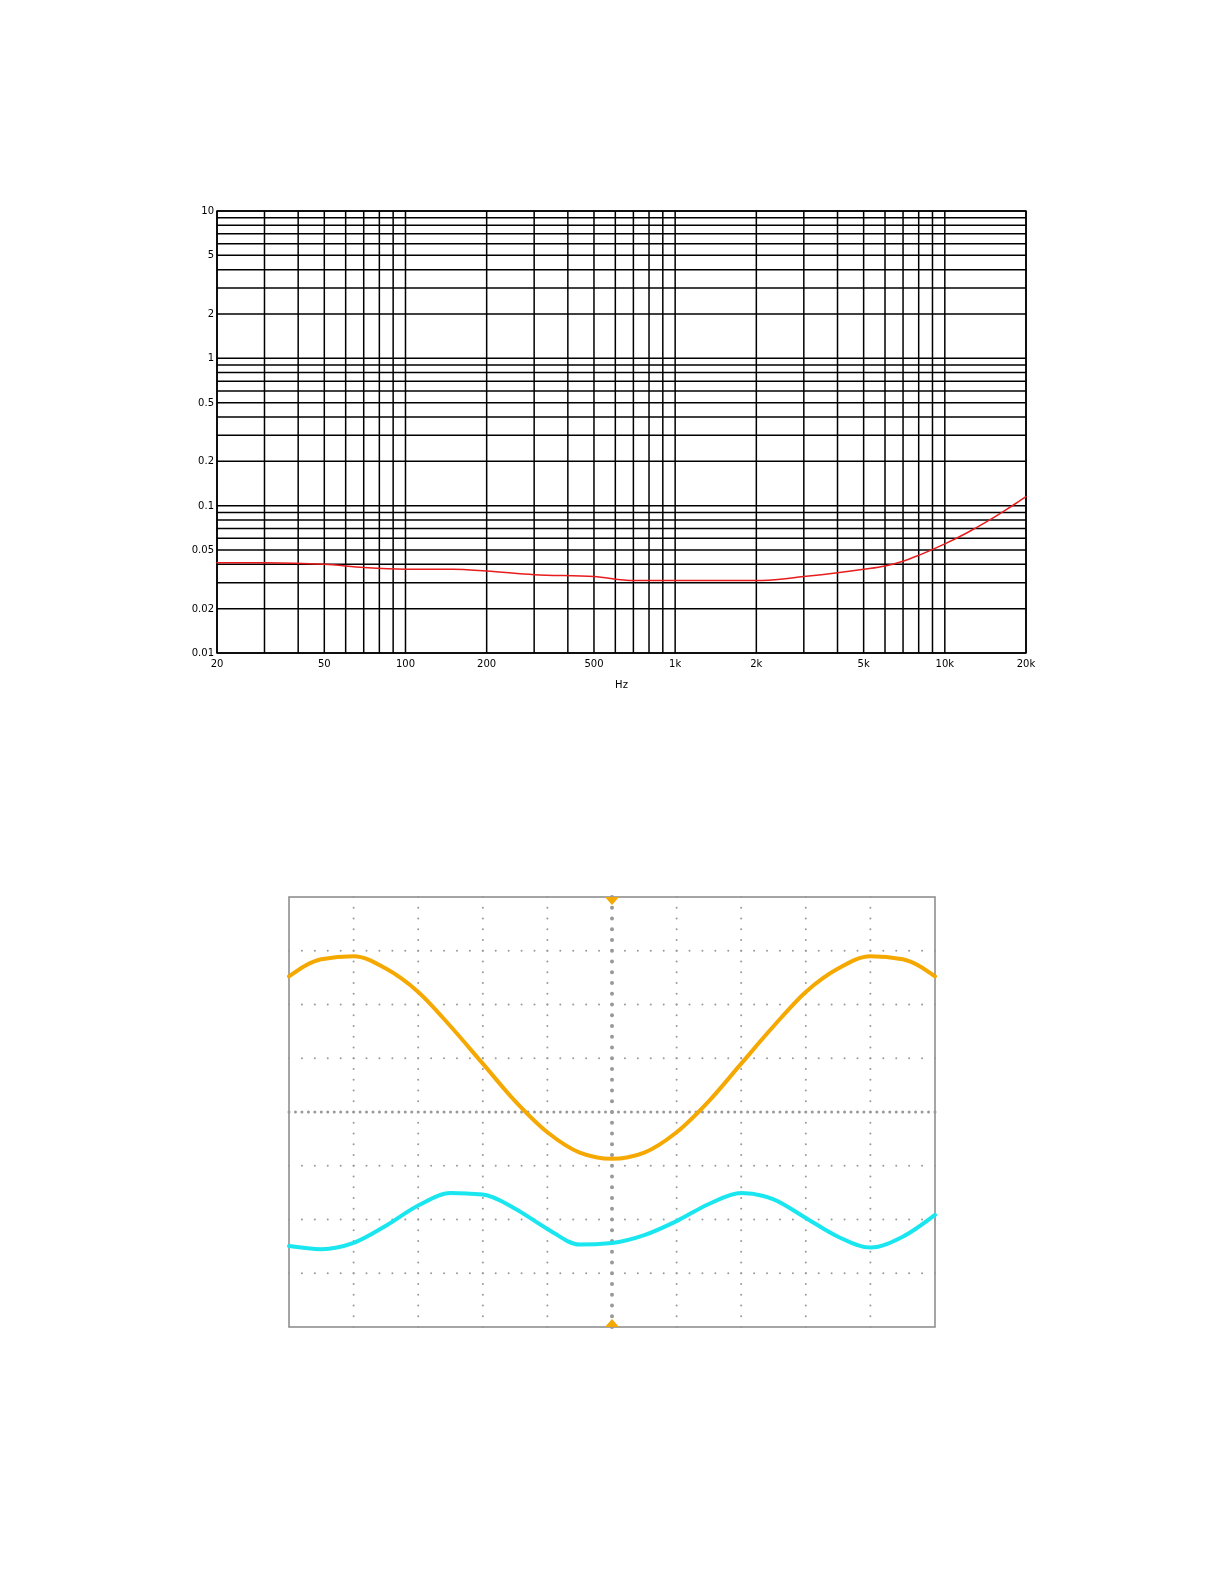 Image resolution: width=1224 pixels, height=1584 pixels. What do you see at coordinates (945, 663) in the screenshot?
I see `x-tick-label: 10k` at bounding box center [945, 663].